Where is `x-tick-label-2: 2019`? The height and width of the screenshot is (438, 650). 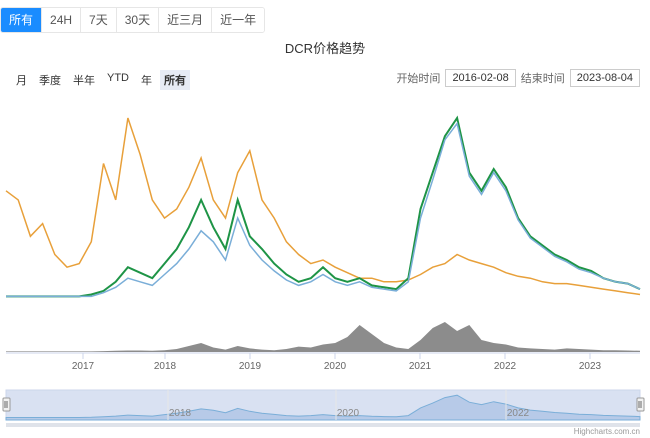
x-tick-label-2: 2019 is located at coordinates (250, 366).